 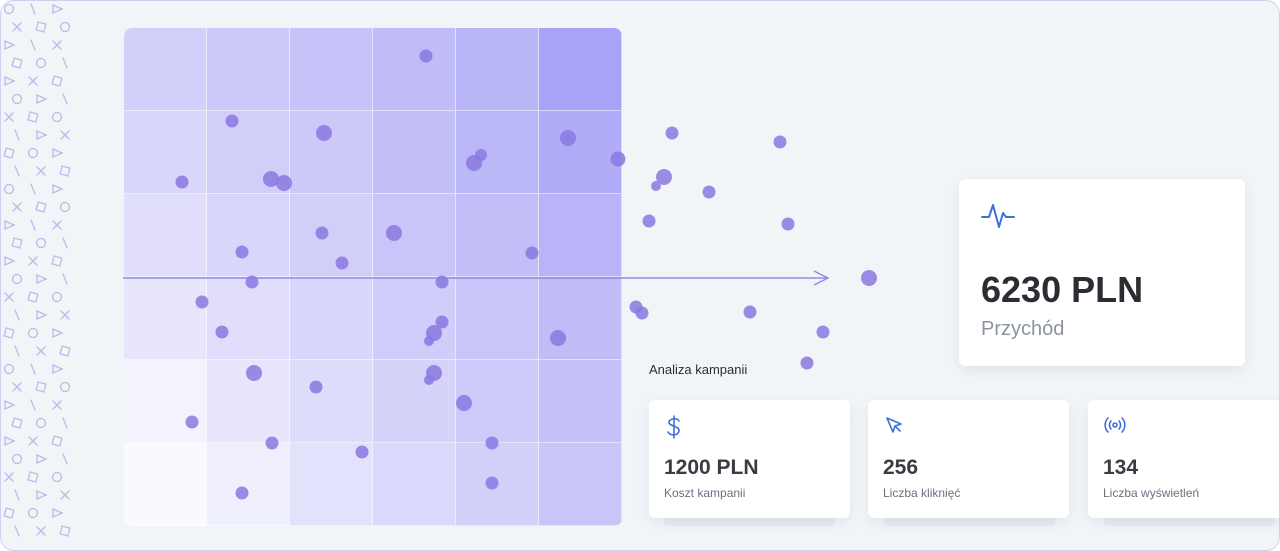 I want to click on stat-value: 1200 PLN, so click(x=711, y=467).